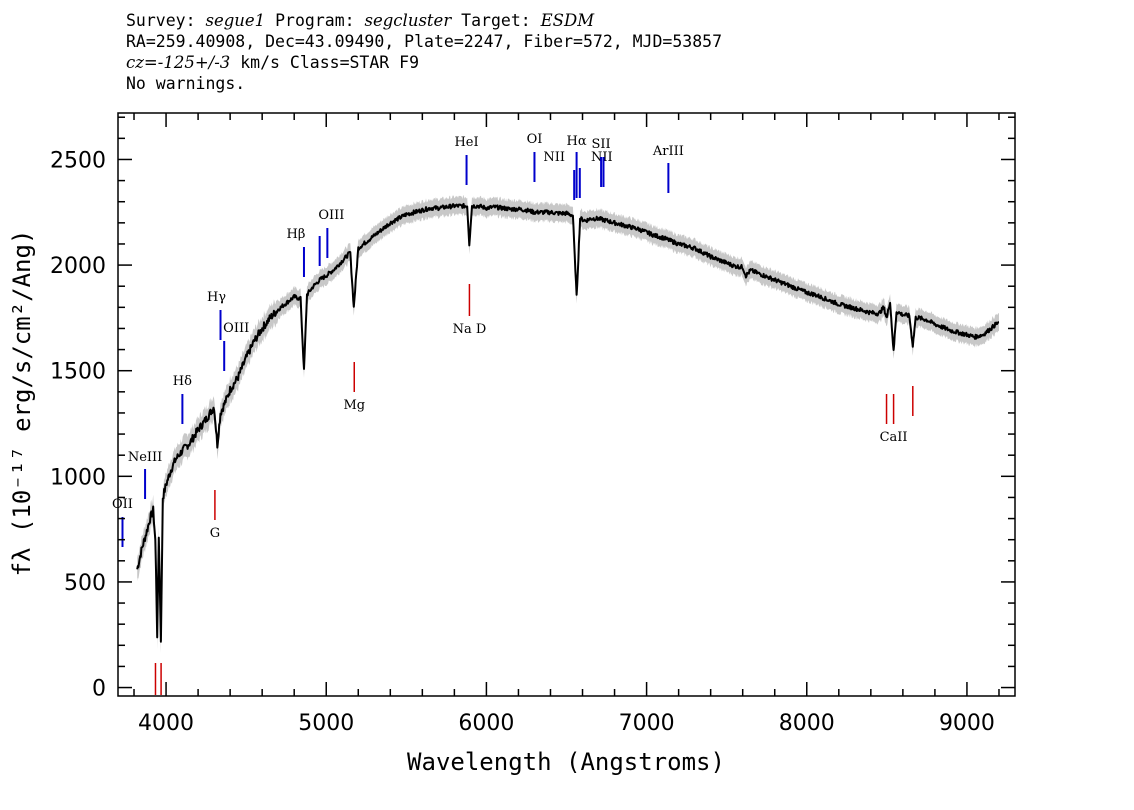 Image resolution: width=1134 pixels, height=810 pixels. Describe the element at coordinates (668, 151) in the screenshot. I see `emission-label-ariii: ArIII` at that location.